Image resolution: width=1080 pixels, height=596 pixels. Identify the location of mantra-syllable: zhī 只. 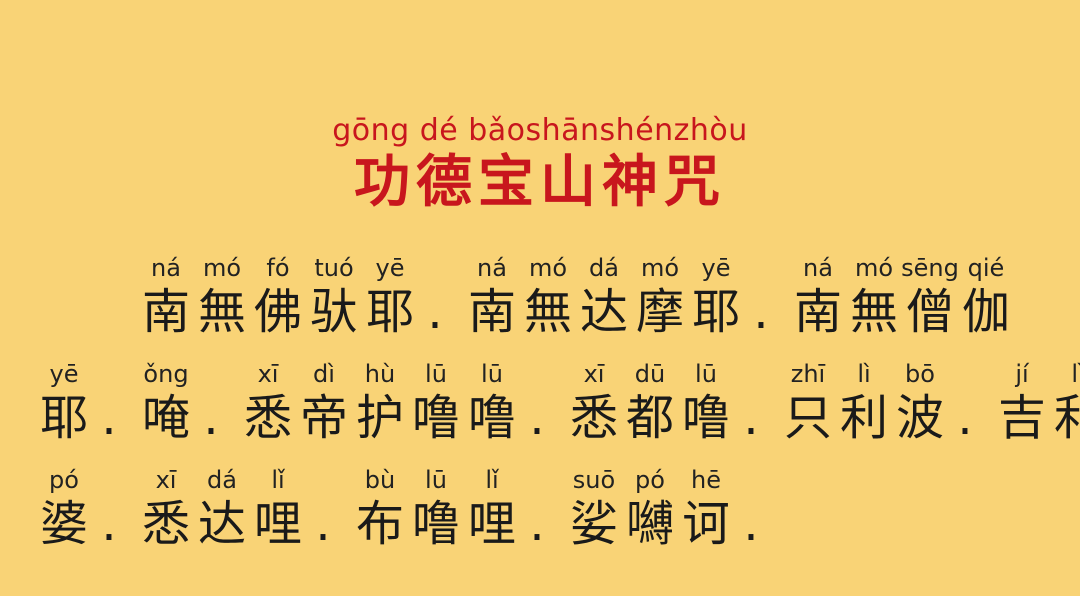
(808, 405).